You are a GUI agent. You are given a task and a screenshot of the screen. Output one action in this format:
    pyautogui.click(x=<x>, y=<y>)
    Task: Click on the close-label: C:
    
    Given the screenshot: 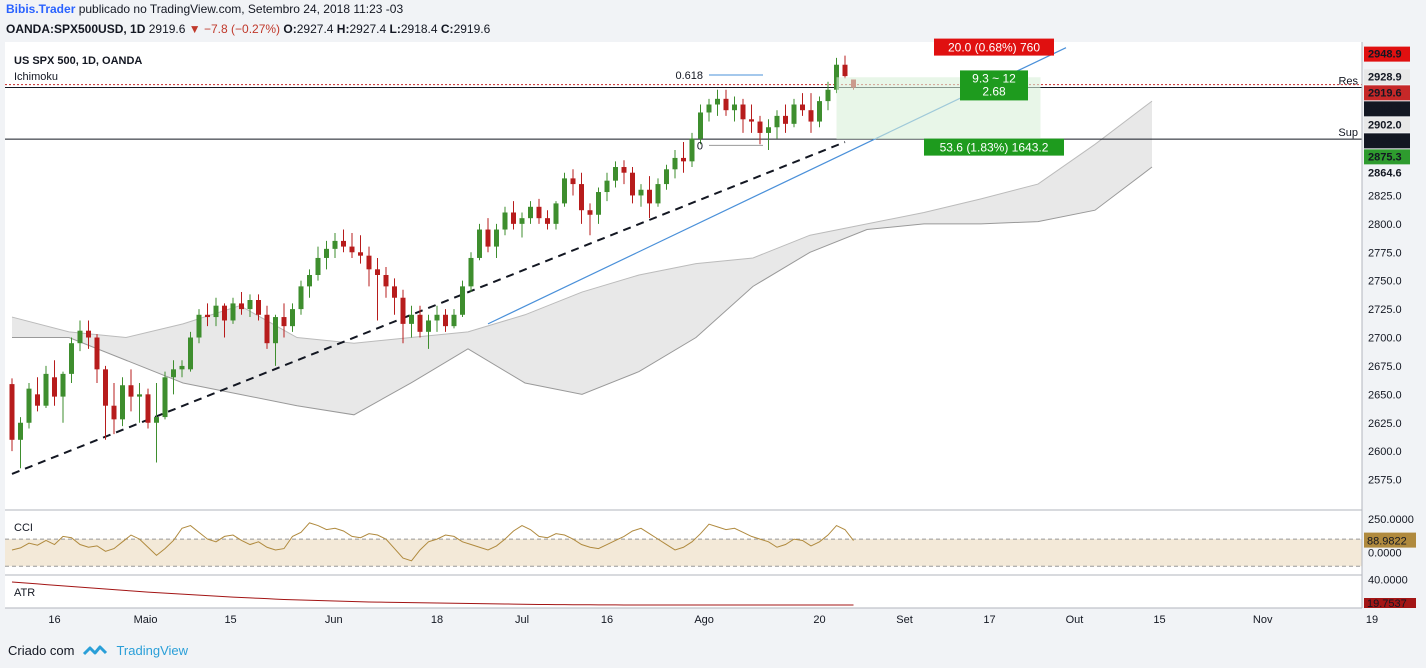 What is the action you would take?
    pyautogui.click(x=447, y=29)
    